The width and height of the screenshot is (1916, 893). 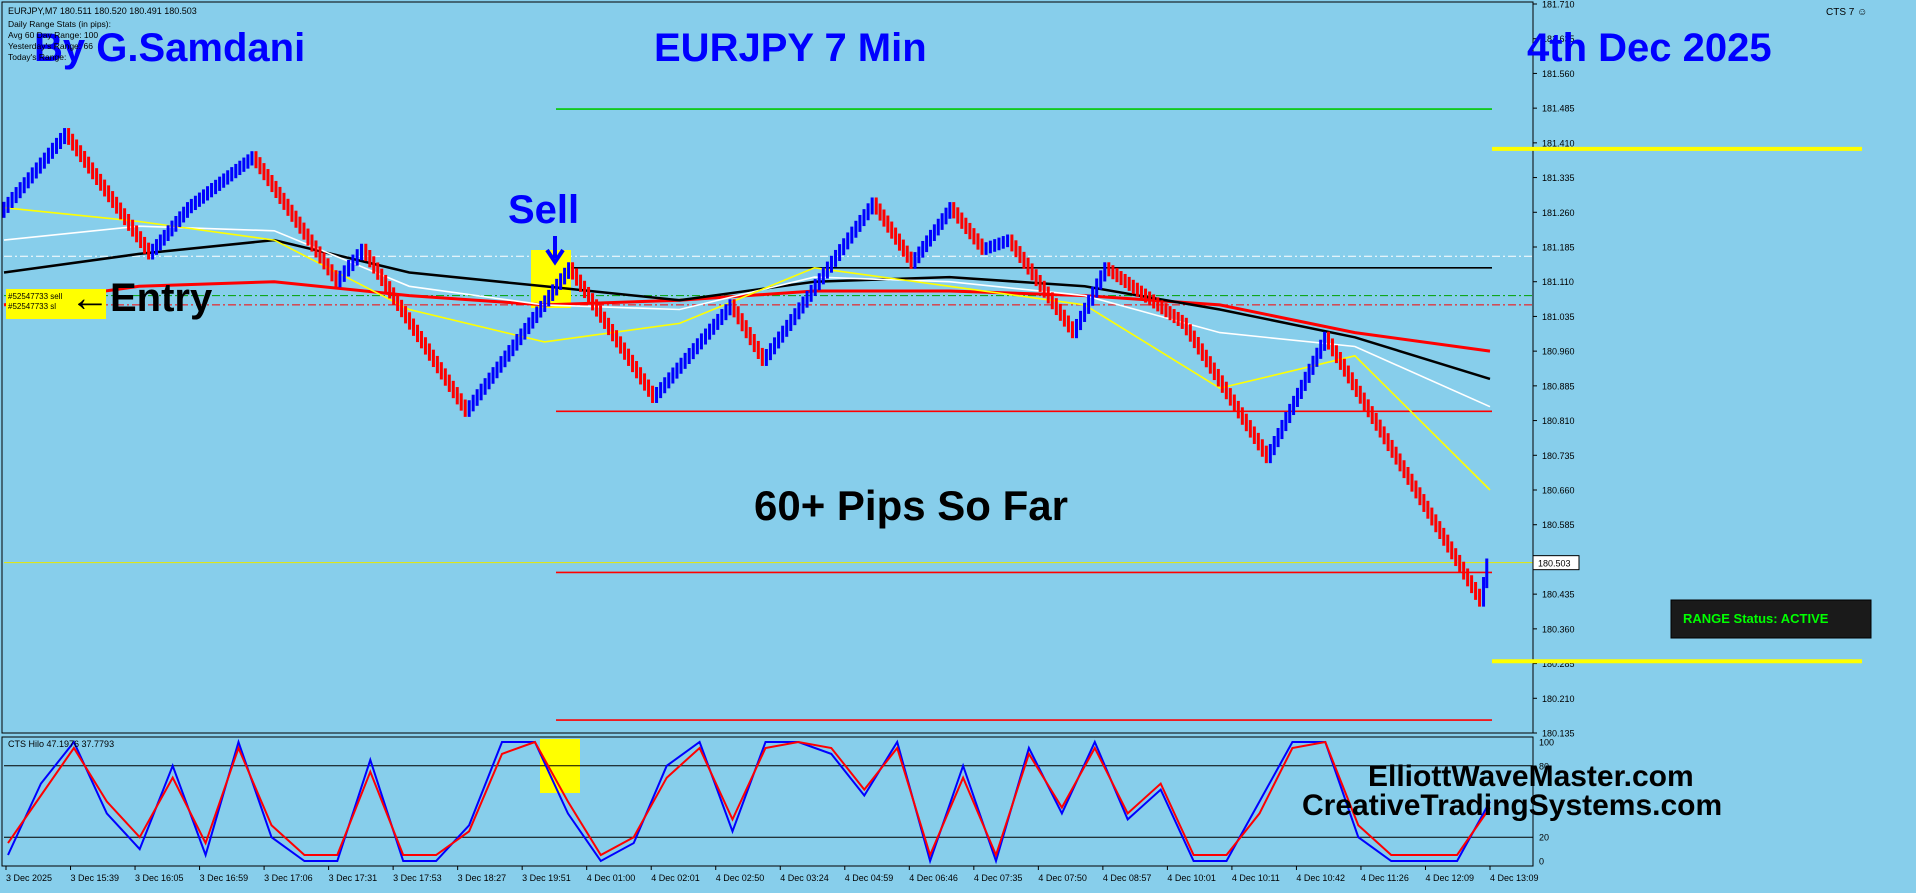 I want to click on time-axis-label: 4 Dec 07:35, so click(x=998, y=878).